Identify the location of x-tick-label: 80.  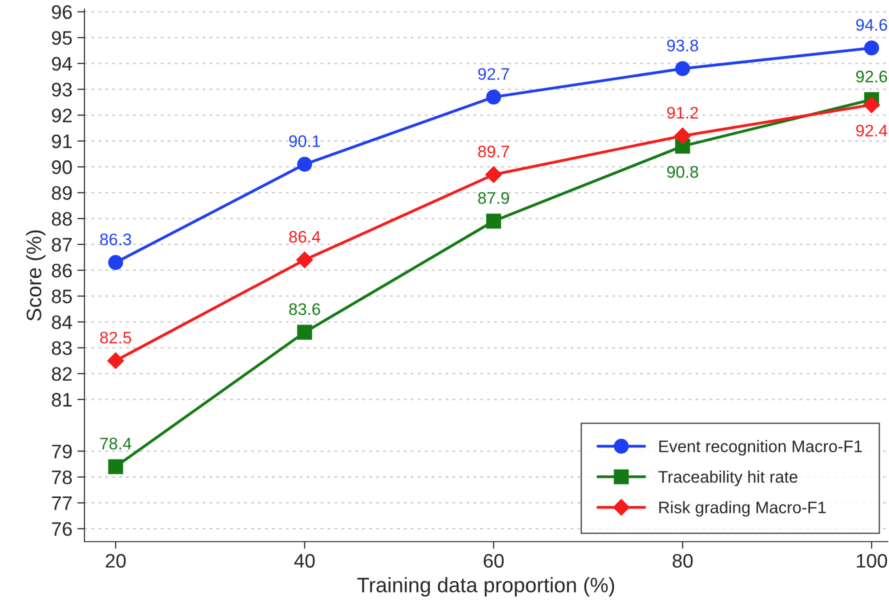
(682, 561).